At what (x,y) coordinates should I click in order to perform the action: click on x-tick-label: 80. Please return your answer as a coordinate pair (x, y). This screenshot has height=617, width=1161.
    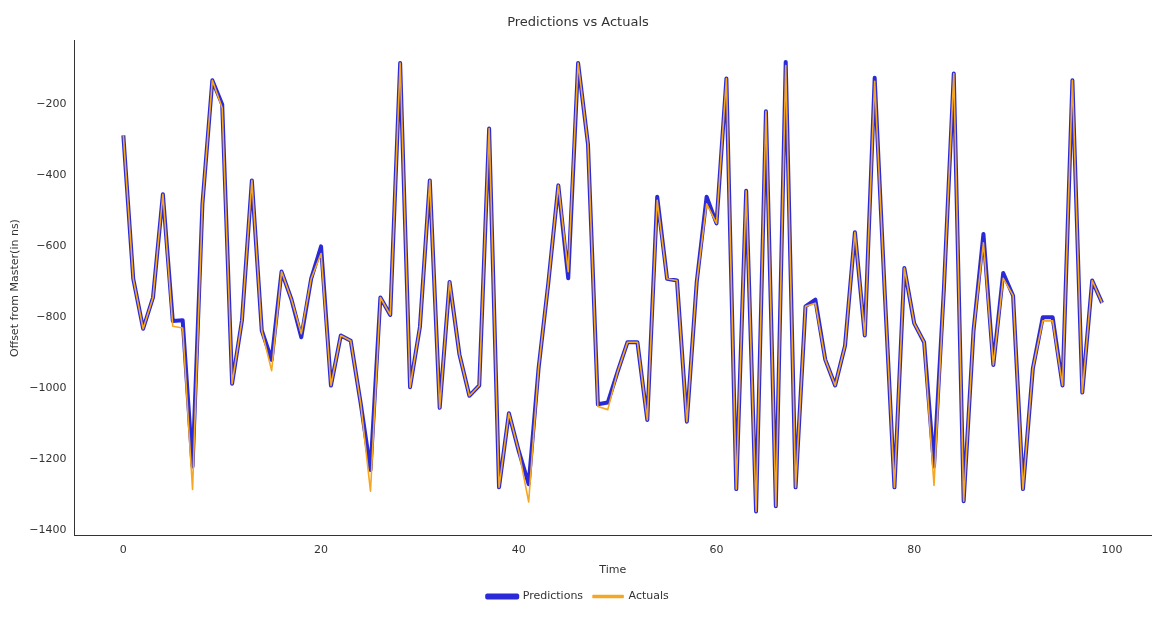
    Looking at the image, I should click on (914, 550).